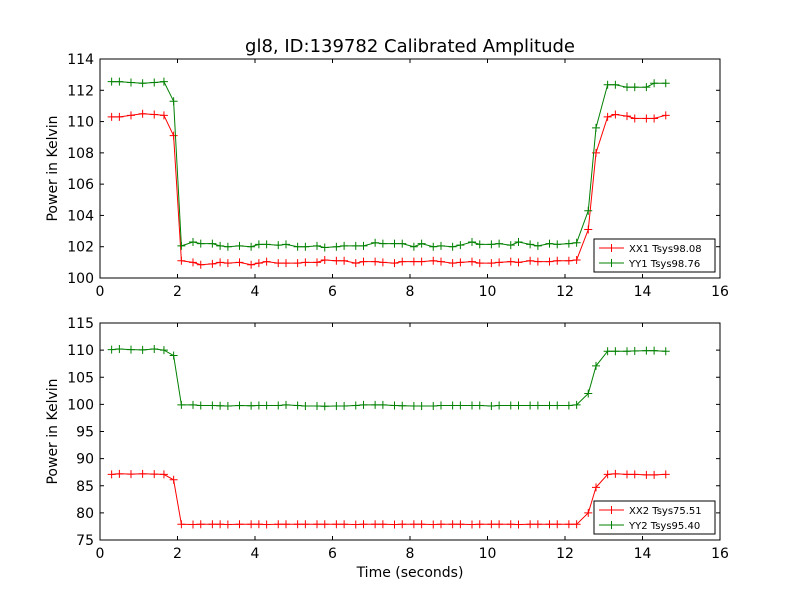  I want to click on legend-label: YY1 Tsys98.76, so click(664, 264).